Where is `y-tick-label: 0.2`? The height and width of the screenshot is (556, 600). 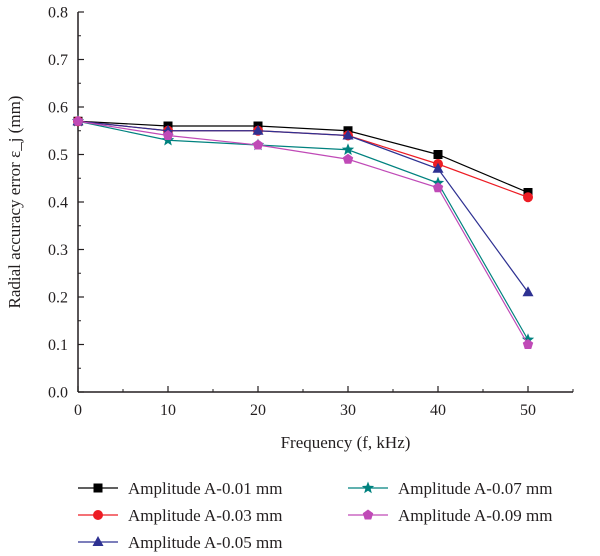 y-tick-label: 0.2 is located at coordinates (58, 298).